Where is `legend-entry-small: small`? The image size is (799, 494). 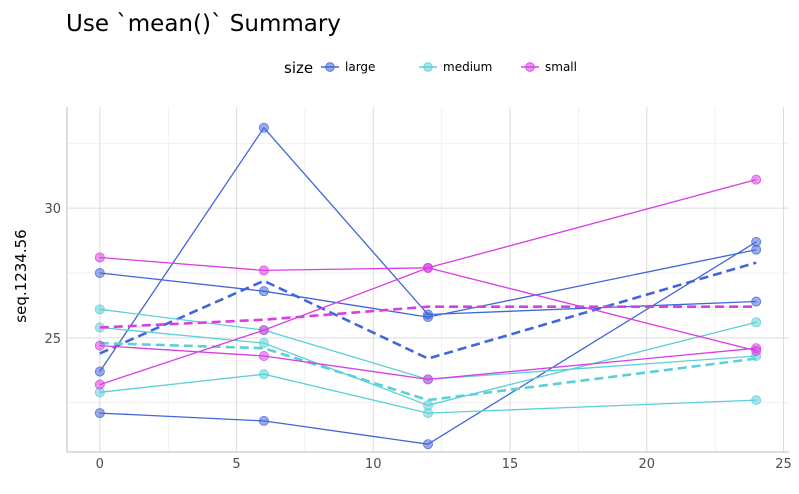
legend-entry-small: small is located at coordinates (549, 67).